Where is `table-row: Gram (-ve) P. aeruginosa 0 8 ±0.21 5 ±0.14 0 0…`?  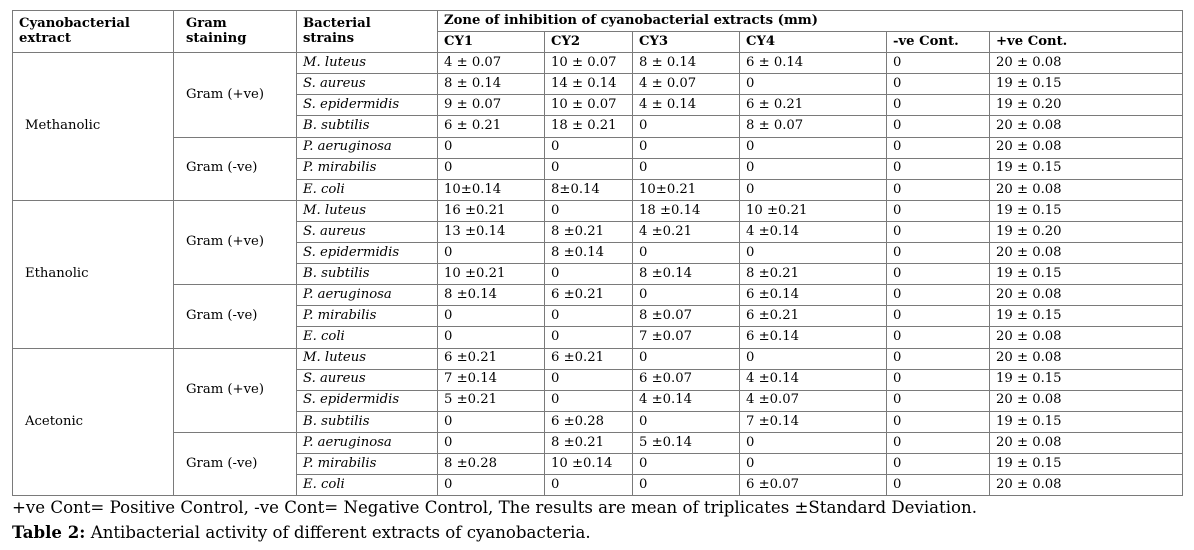
table-row: Gram (-ve) P. aeruginosa 0 8 ±0.21 5 ±0.14 0 0… is located at coordinates (598, 464).